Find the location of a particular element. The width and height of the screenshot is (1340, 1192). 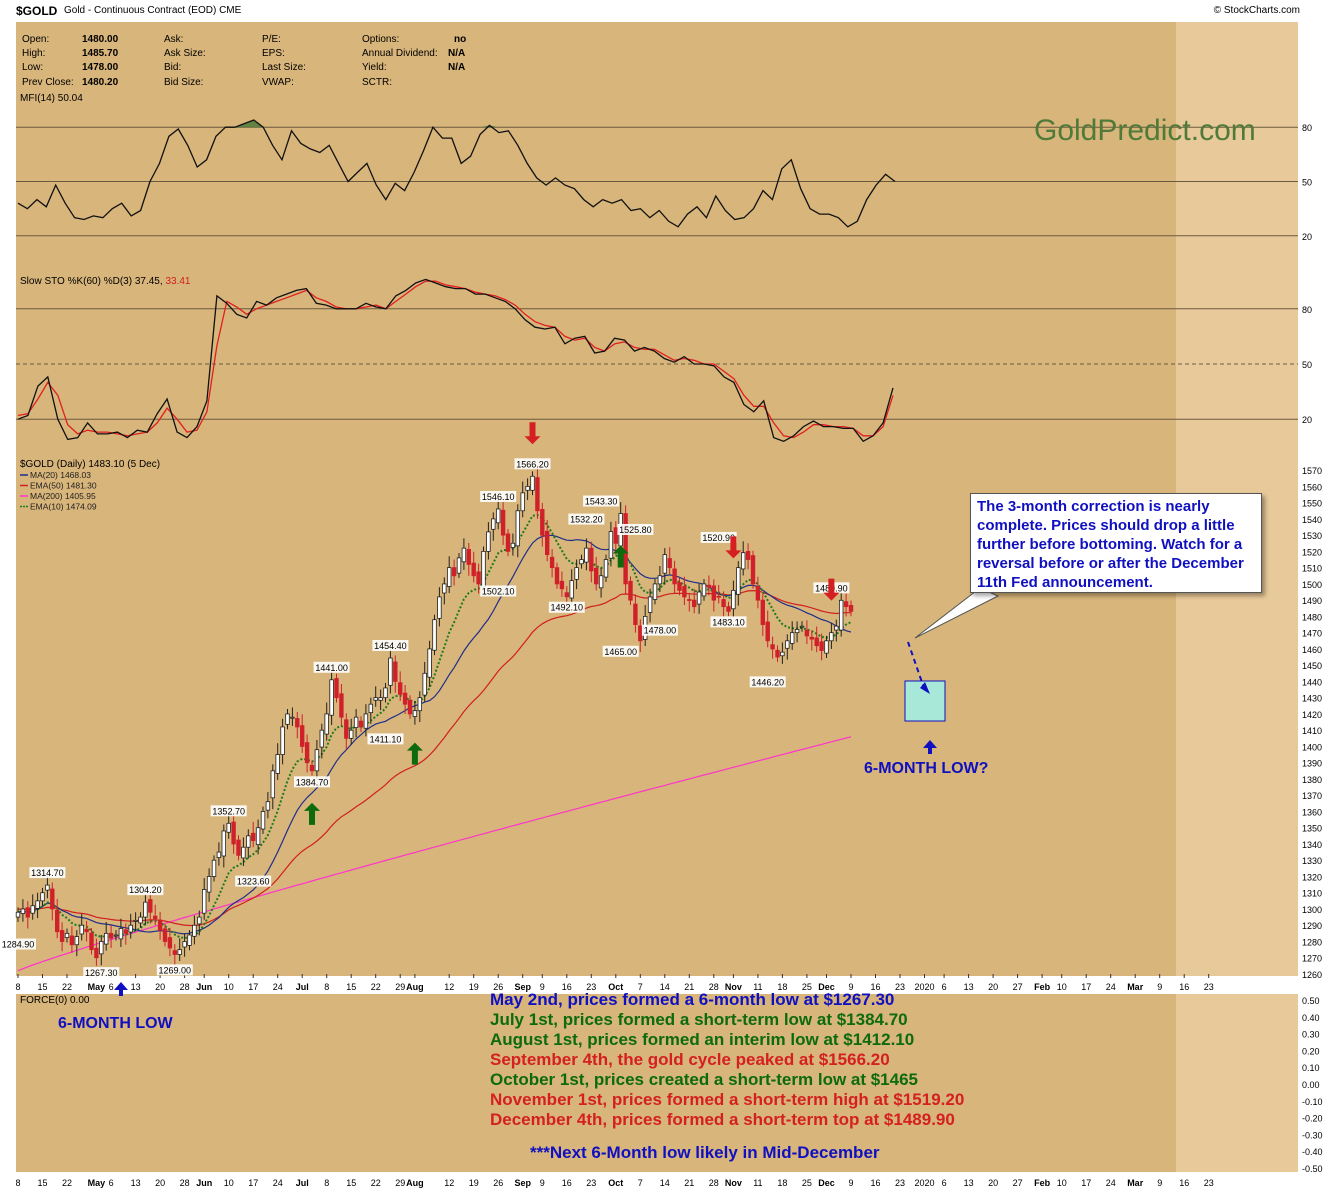

price-tick-label: 1350 is located at coordinates (1312, 829).